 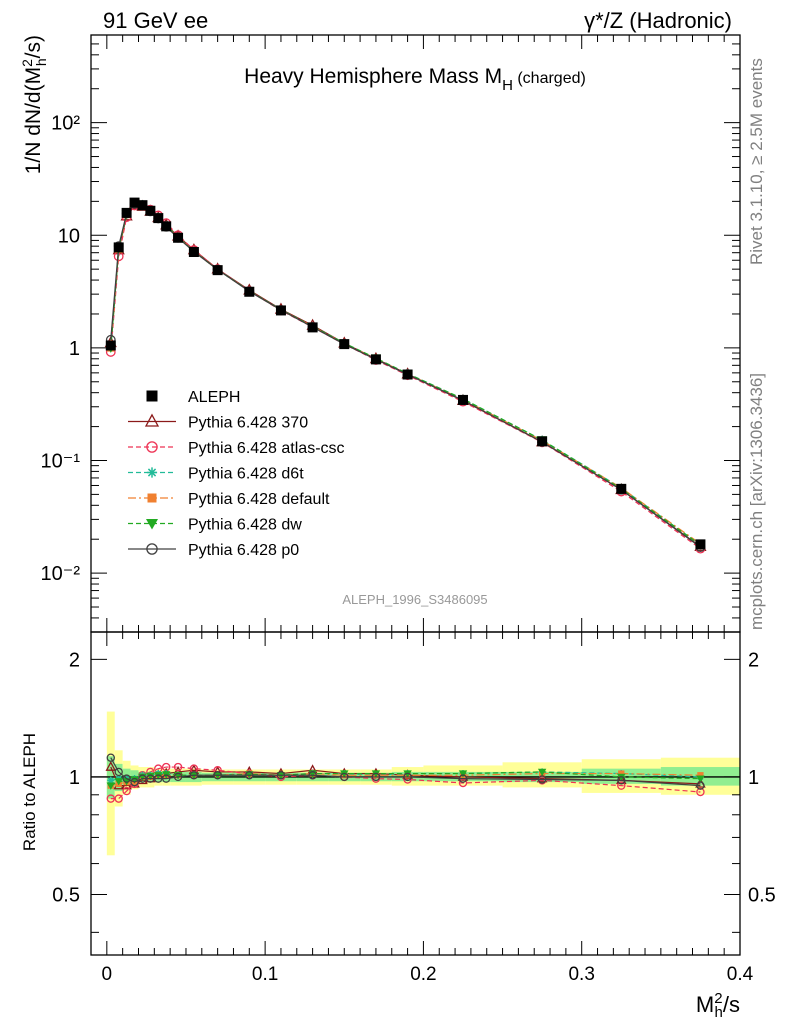 What do you see at coordinates (243, 550) in the screenshot?
I see `legend-label: Pythia 6.428 p0` at bounding box center [243, 550].